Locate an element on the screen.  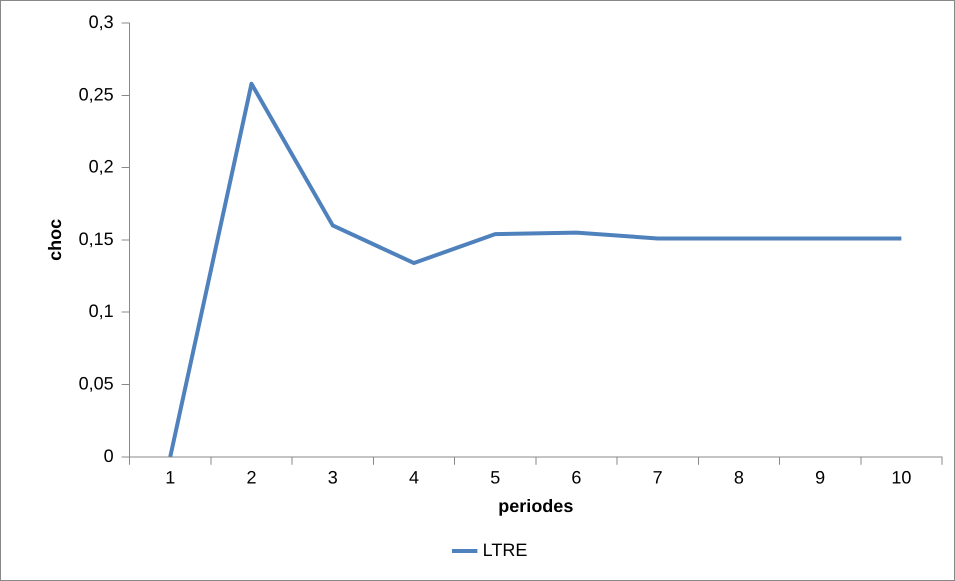
x-tick-label: 4 is located at coordinates (413, 478).